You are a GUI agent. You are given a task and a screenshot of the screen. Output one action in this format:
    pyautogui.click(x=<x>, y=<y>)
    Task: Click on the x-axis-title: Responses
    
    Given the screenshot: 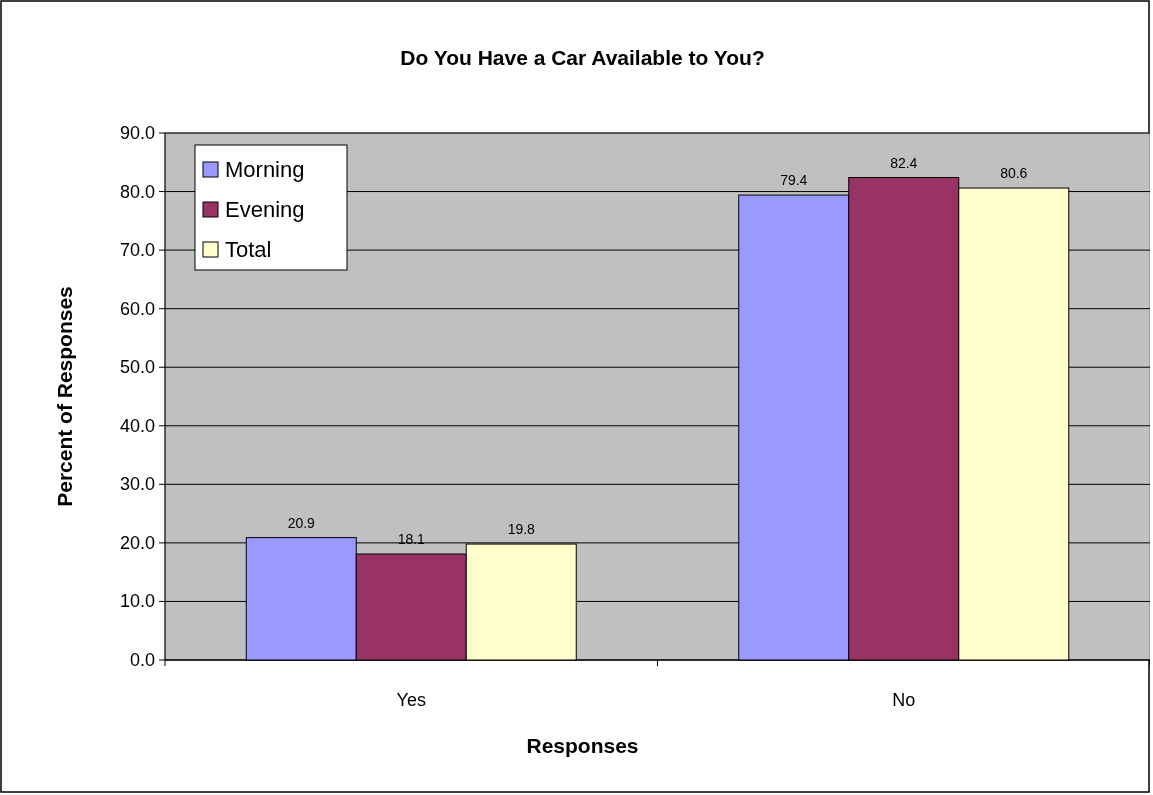 What is the action you would take?
    pyautogui.click(x=582, y=745)
    